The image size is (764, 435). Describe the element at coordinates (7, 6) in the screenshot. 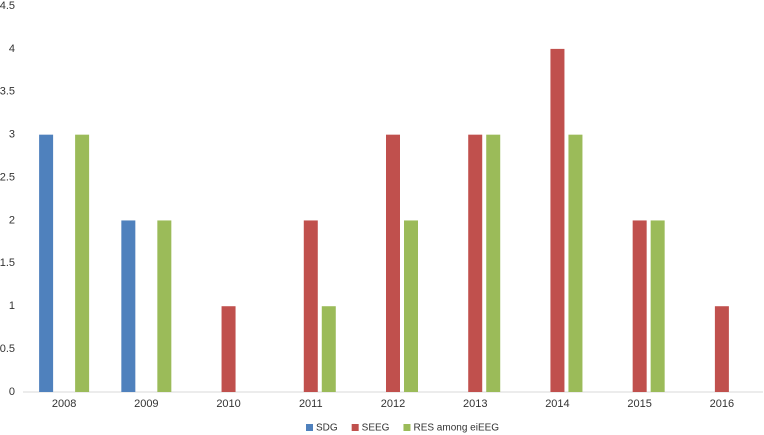

I see `y-tick-label: 4.5` at that location.